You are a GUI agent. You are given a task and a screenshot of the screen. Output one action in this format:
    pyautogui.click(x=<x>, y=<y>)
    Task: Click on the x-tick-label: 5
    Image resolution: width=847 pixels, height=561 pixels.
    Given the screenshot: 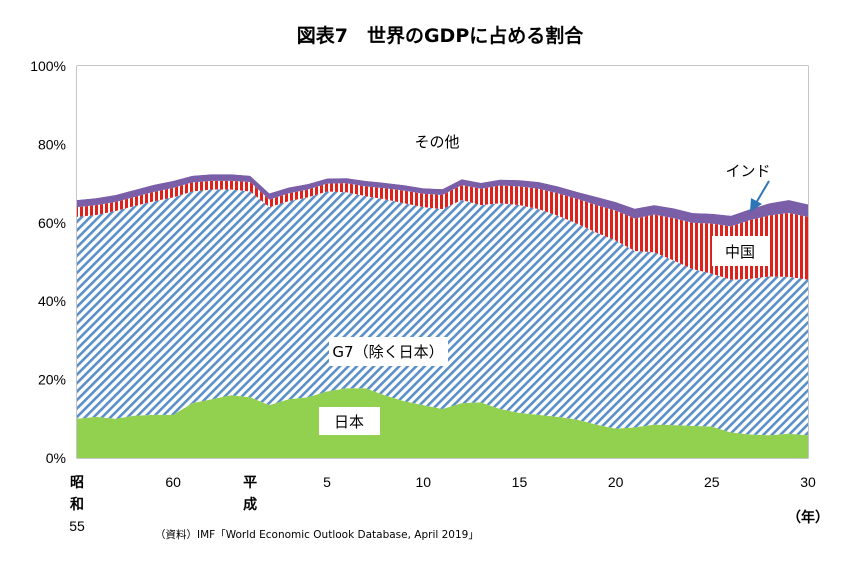 What is the action you would take?
    pyautogui.click(x=327, y=482)
    